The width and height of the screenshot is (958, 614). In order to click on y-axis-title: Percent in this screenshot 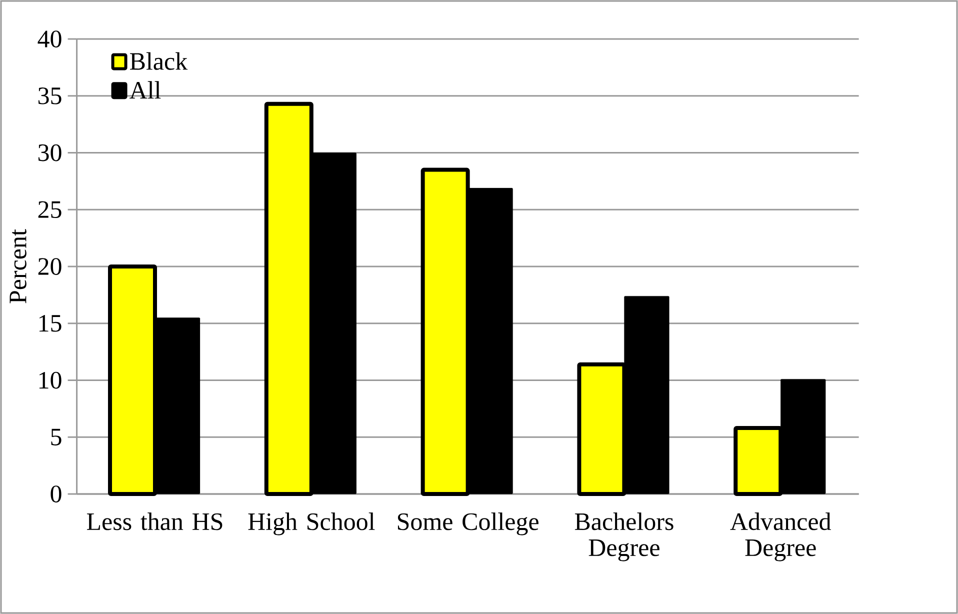, I will do `click(18, 266)`.